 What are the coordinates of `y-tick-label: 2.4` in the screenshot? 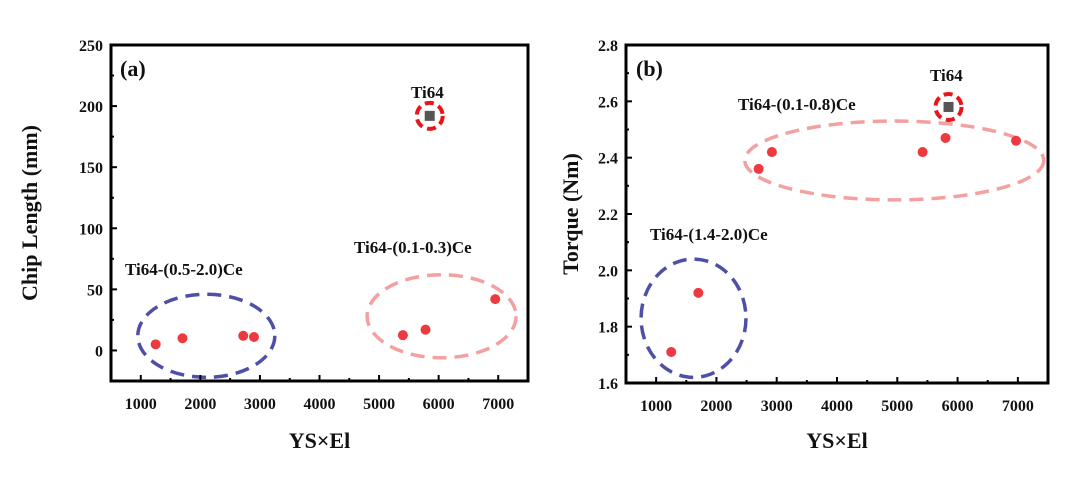 It's located at (608, 159).